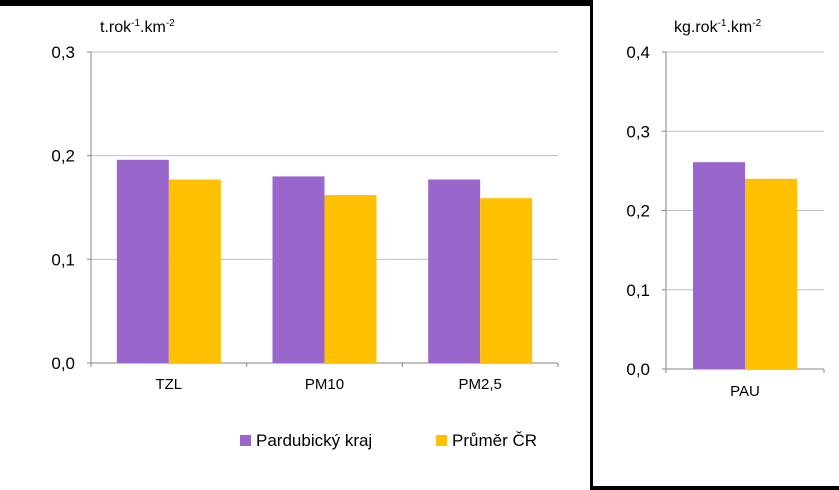 This screenshot has width=839, height=490. I want to click on legend-label-prumer: Průměr ČR, so click(494, 440).